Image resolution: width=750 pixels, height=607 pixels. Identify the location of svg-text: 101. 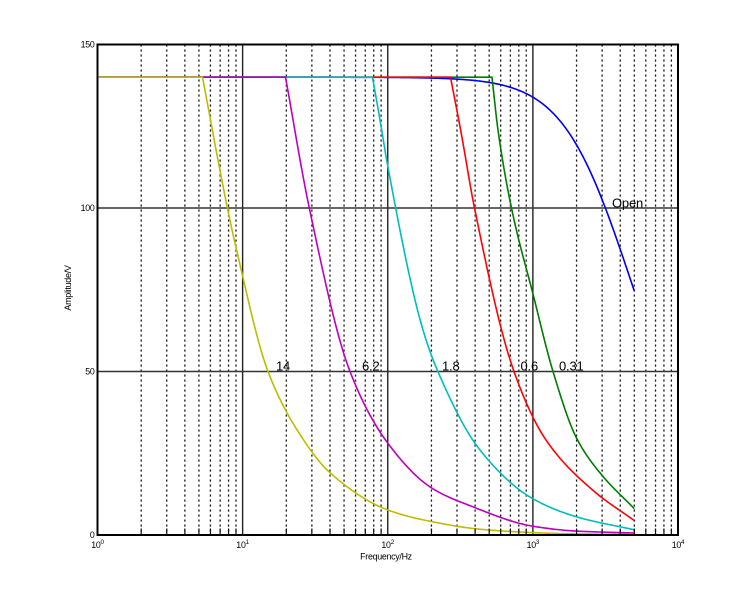
(242, 544).